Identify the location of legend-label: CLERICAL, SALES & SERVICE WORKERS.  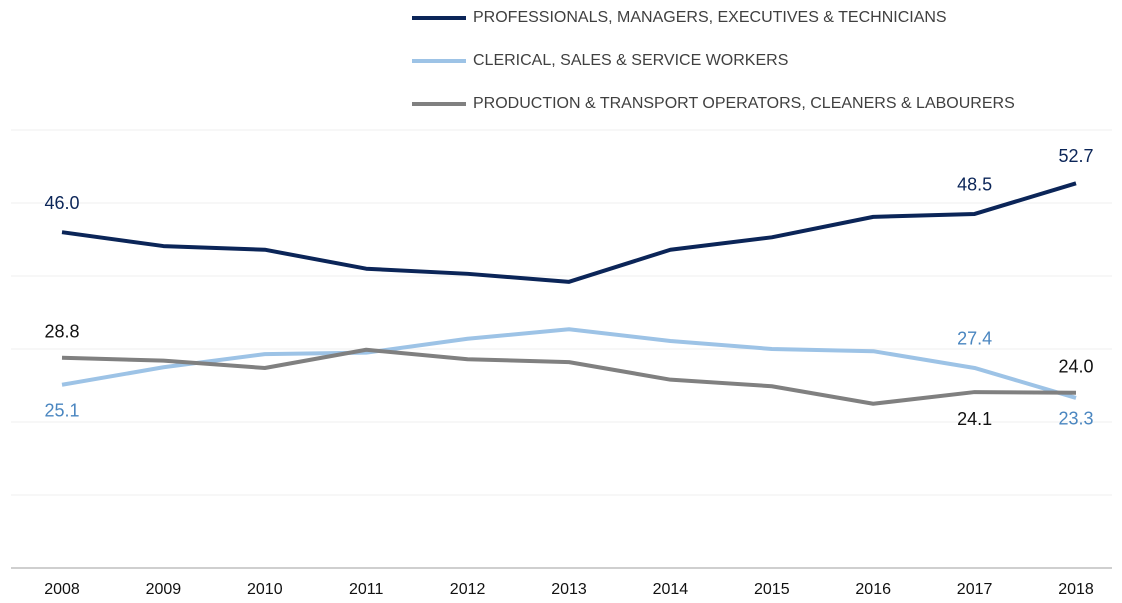
(630, 60).